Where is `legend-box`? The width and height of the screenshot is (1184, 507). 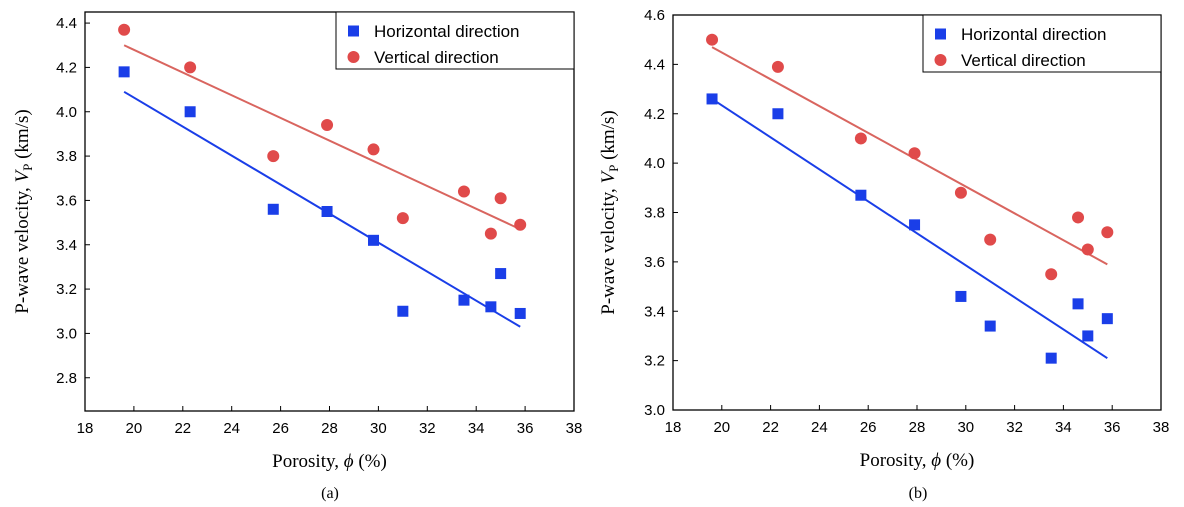 legend-box is located at coordinates (1042, 43).